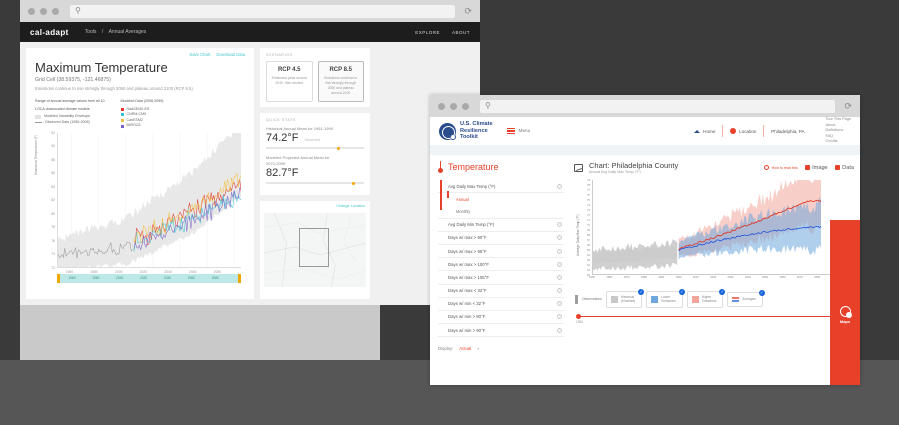 The width and height of the screenshot is (899, 425). Describe the element at coordinates (689, 50) in the screenshot. I see `background-panel-top-right` at that location.